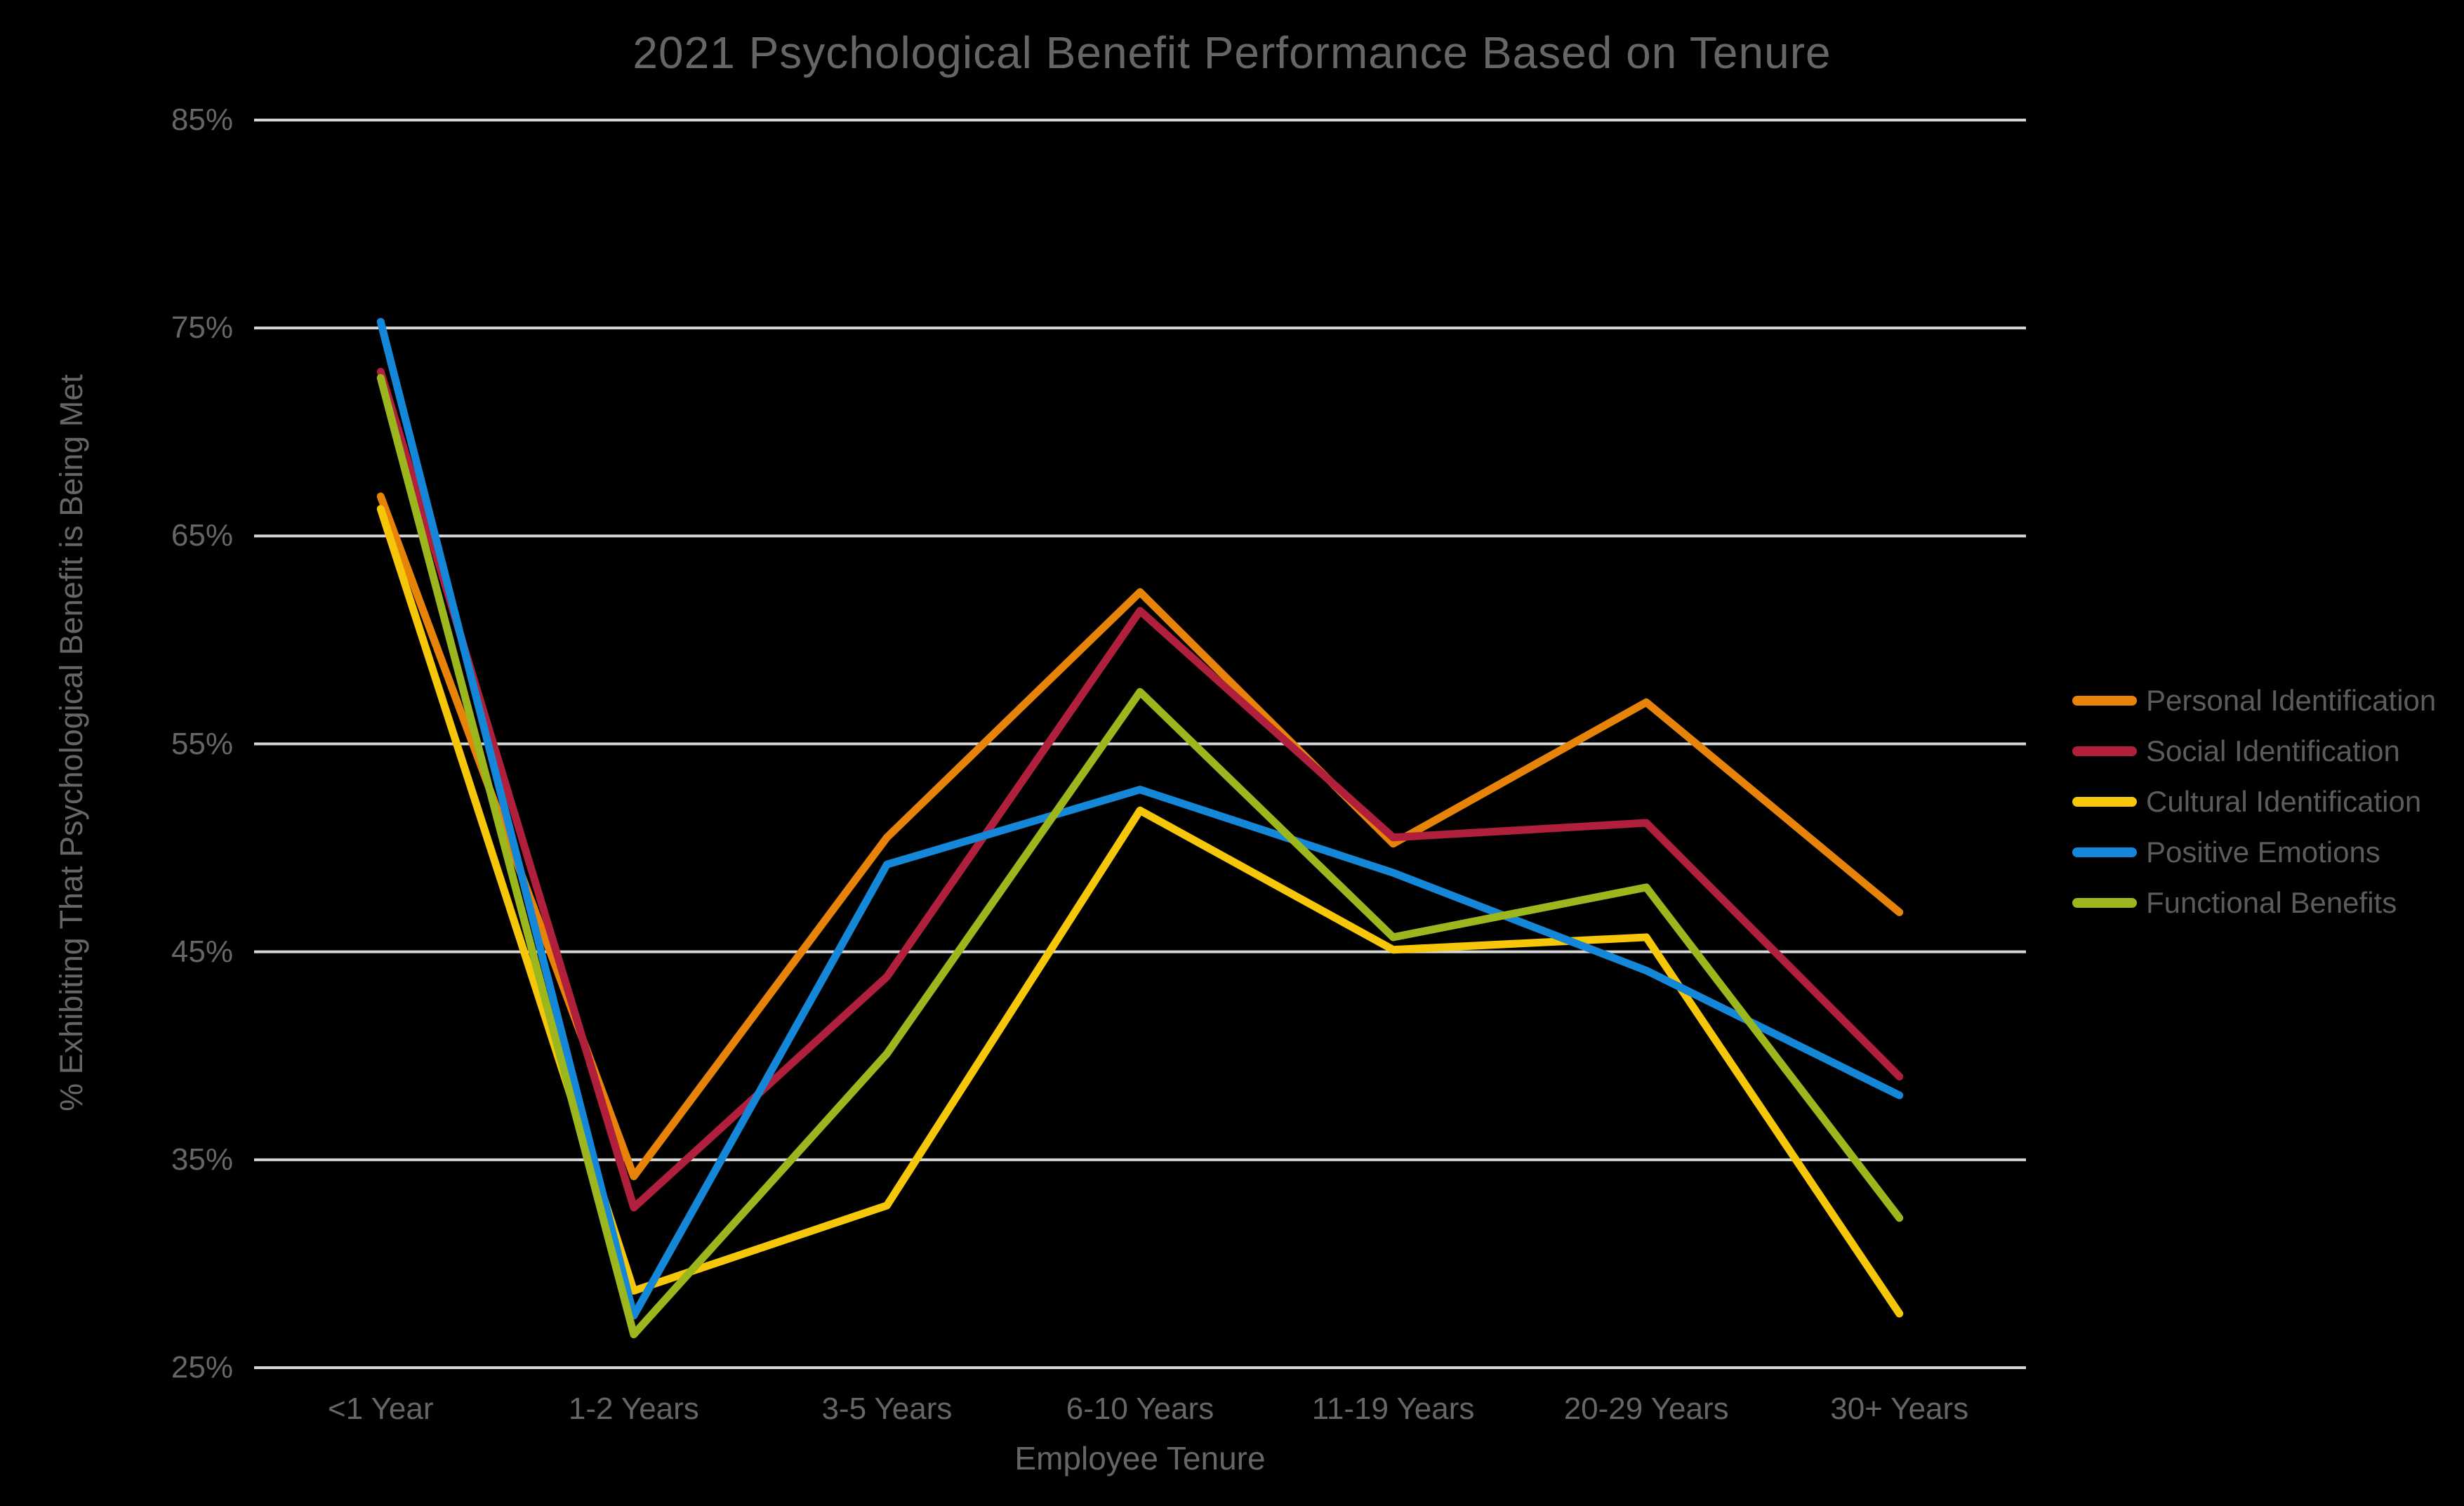  Describe the element at coordinates (1393, 1409) in the screenshot. I see `x-tick-label: 11-19 Years` at that location.